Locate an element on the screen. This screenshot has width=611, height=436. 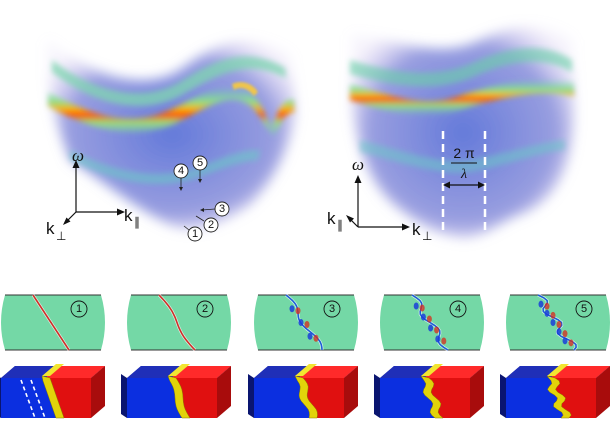
spectrum-right-main-band is located at coordinates (462, 97).